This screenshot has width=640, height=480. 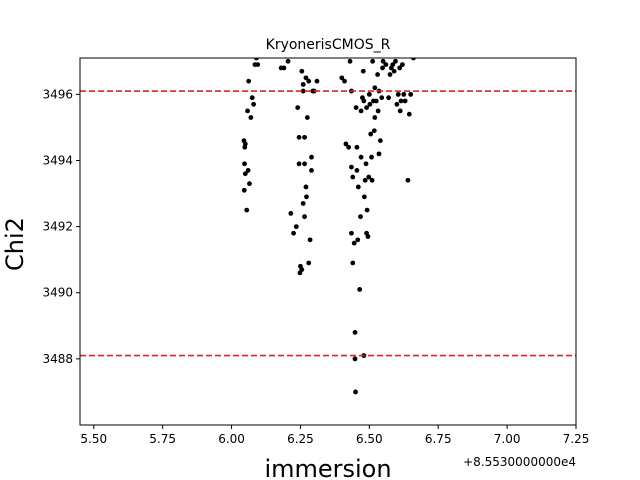 I want to click on chart-title: KryonerisCMOS_R, so click(x=328, y=45).